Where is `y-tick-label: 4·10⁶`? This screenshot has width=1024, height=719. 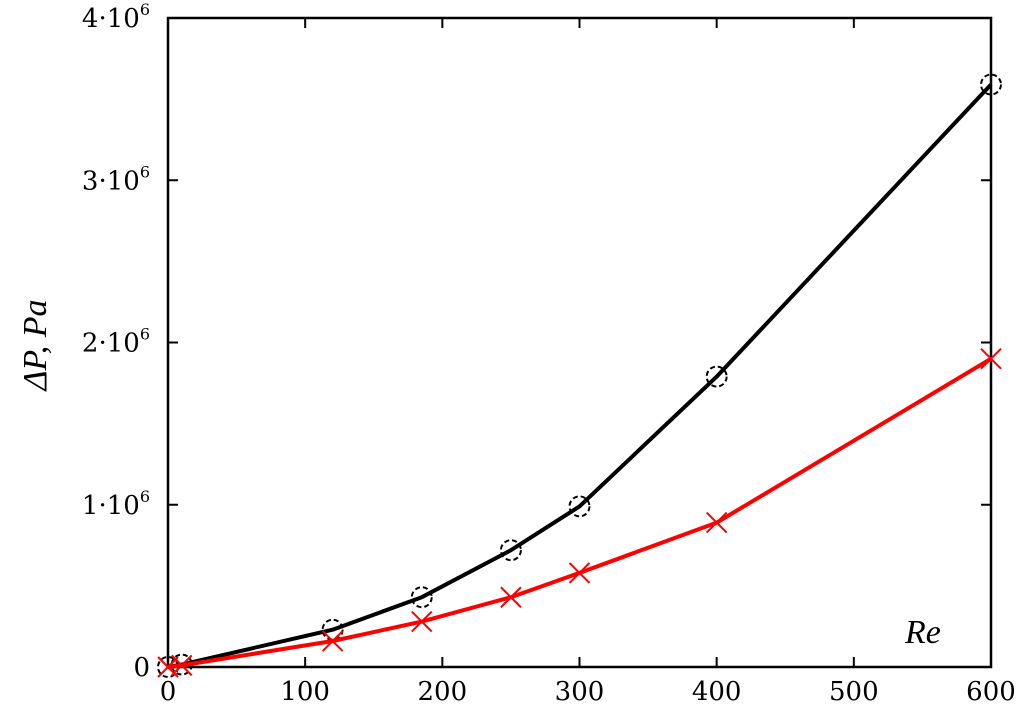
y-tick-label: 4·10⁶ is located at coordinates (116, 17).